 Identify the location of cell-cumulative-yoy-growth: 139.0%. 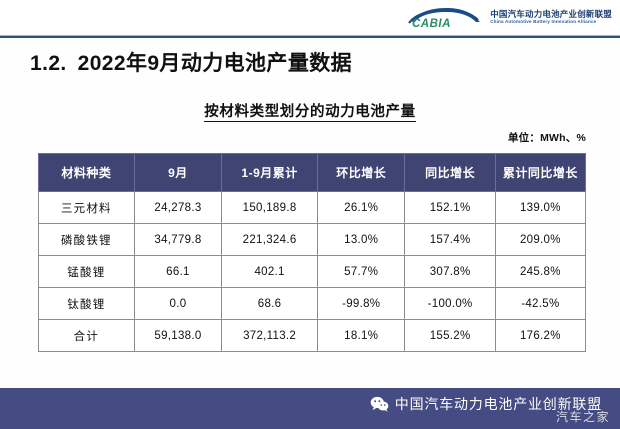
(540, 207).